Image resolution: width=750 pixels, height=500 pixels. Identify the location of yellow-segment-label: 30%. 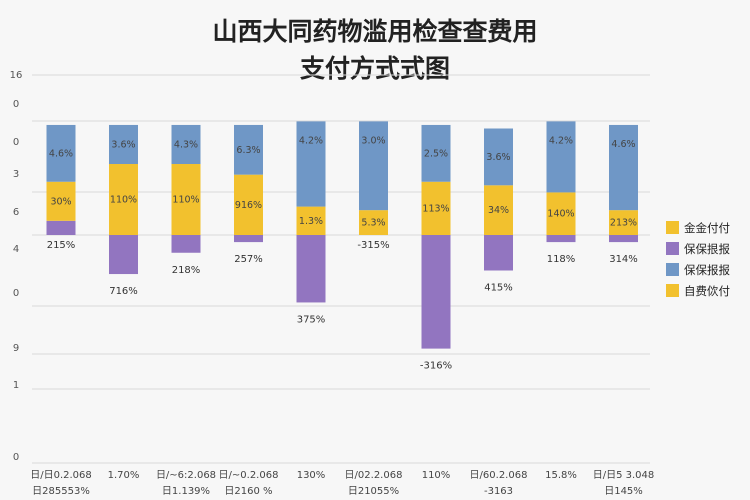
(60, 201).